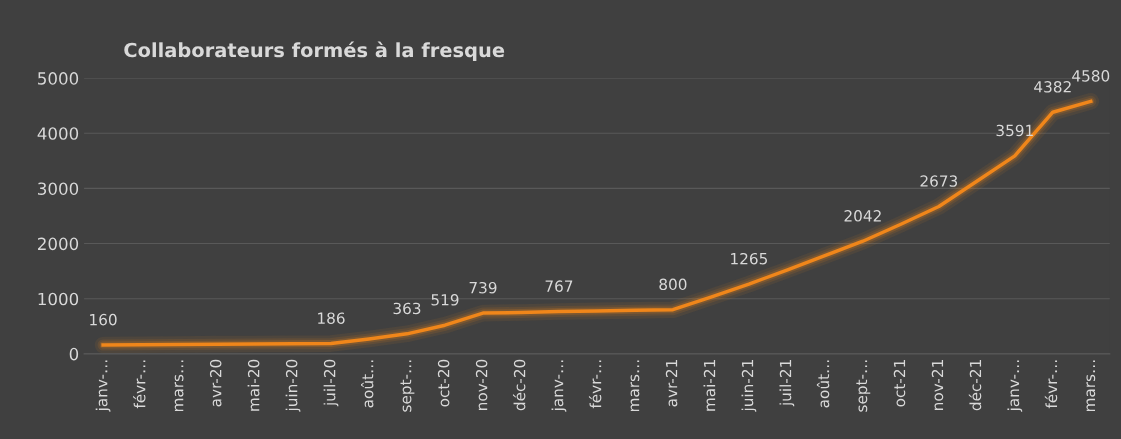 The height and width of the screenshot is (439, 1121). I want to click on chart-title: Collaborateurs formés à la fresque, so click(314, 51).